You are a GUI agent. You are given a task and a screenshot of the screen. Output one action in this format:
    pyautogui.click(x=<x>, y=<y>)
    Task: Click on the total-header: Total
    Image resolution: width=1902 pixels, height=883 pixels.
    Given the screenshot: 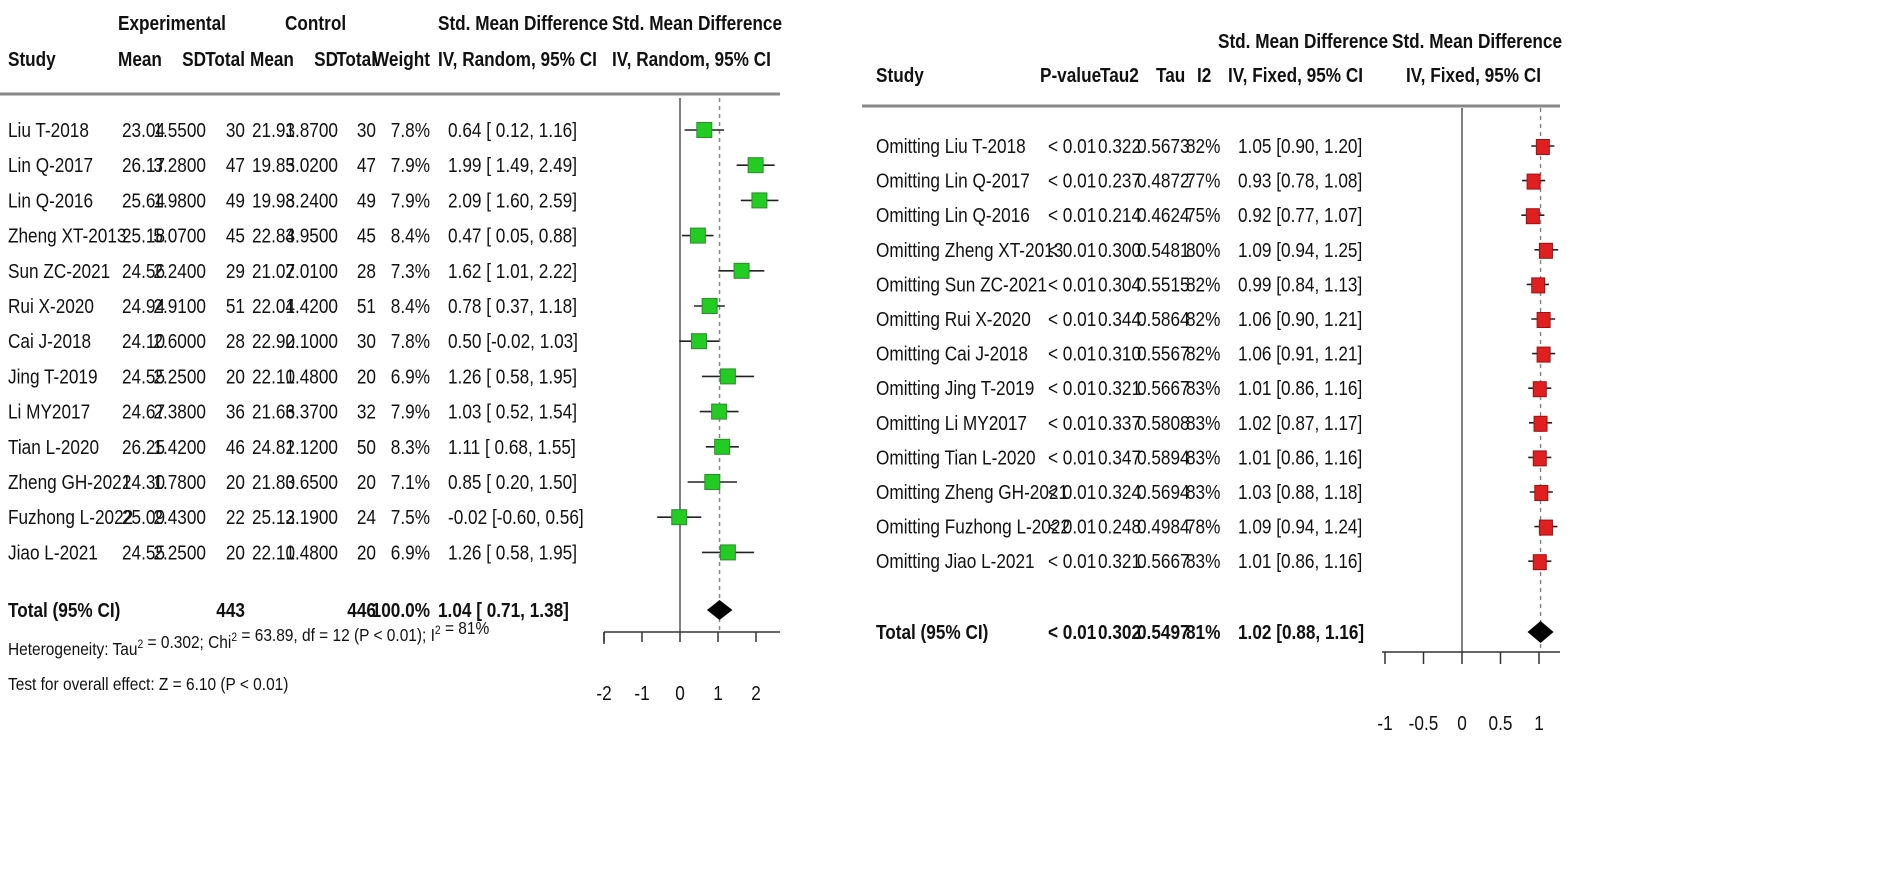 What is the action you would take?
    pyautogui.click(x=225, y=59)
    